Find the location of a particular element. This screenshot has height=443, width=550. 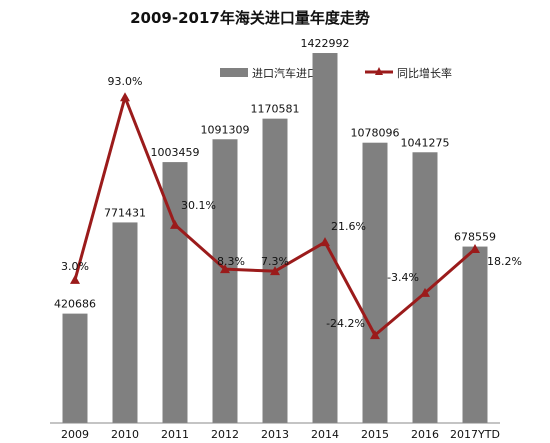

x-tick-label-2014: 2014 is located at coordinates (325, 434).